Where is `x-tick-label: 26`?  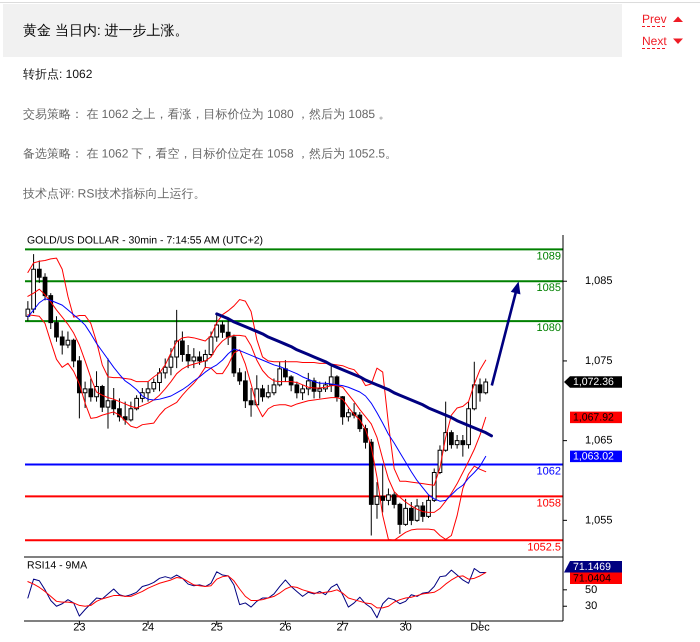
x-tick-label: 26 is located at coordinates (285, 628).